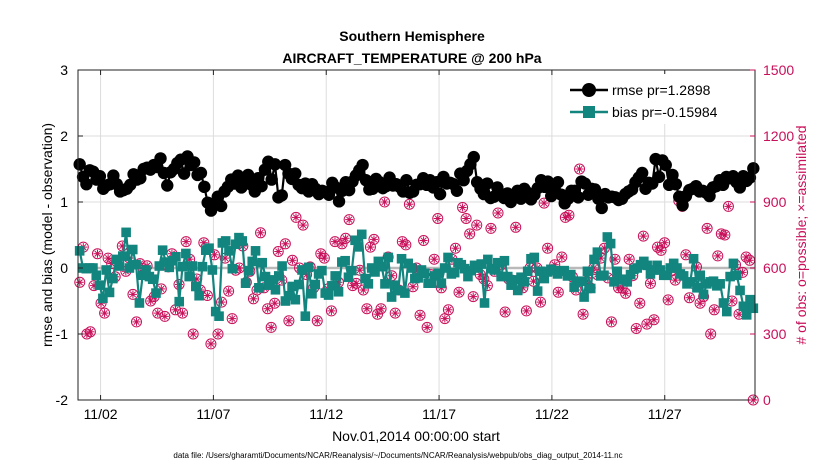 The image size is (830, 475). Describe the element at coordinates (64, 268) in the screenshot. I see `y-tick-label-2: 0` at that location.